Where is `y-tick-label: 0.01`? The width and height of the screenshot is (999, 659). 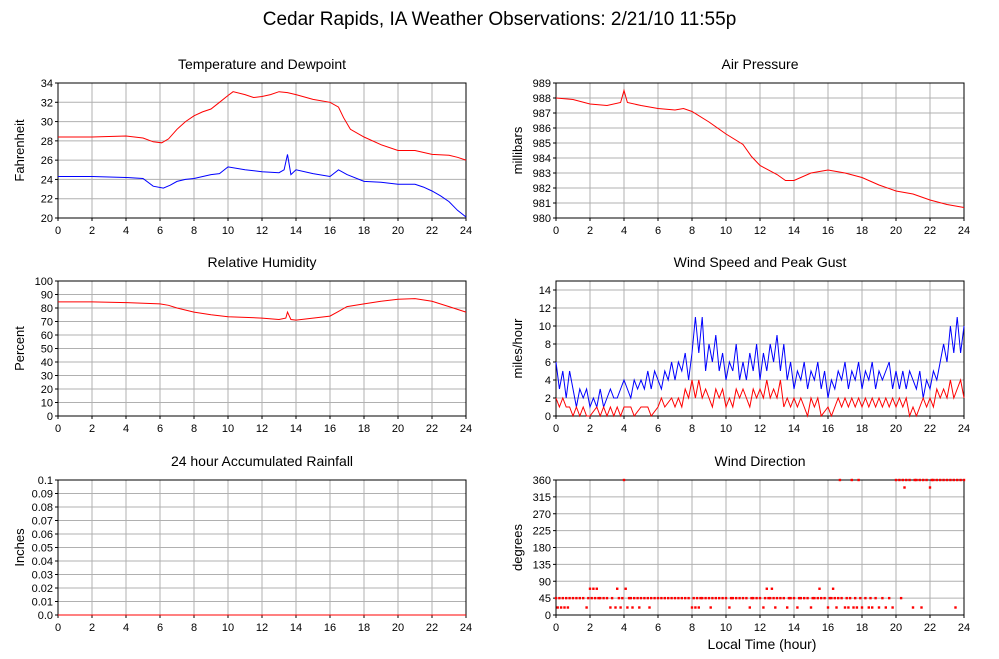
y-tick-label: 0.01 is located at coordinates (42, 603).